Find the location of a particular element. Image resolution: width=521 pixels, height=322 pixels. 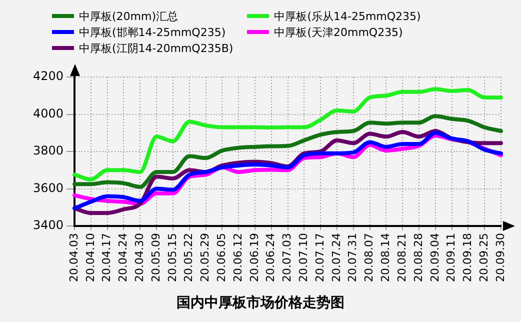

x-tick-label: 20.09.11 is located at coordinates (451, 257).